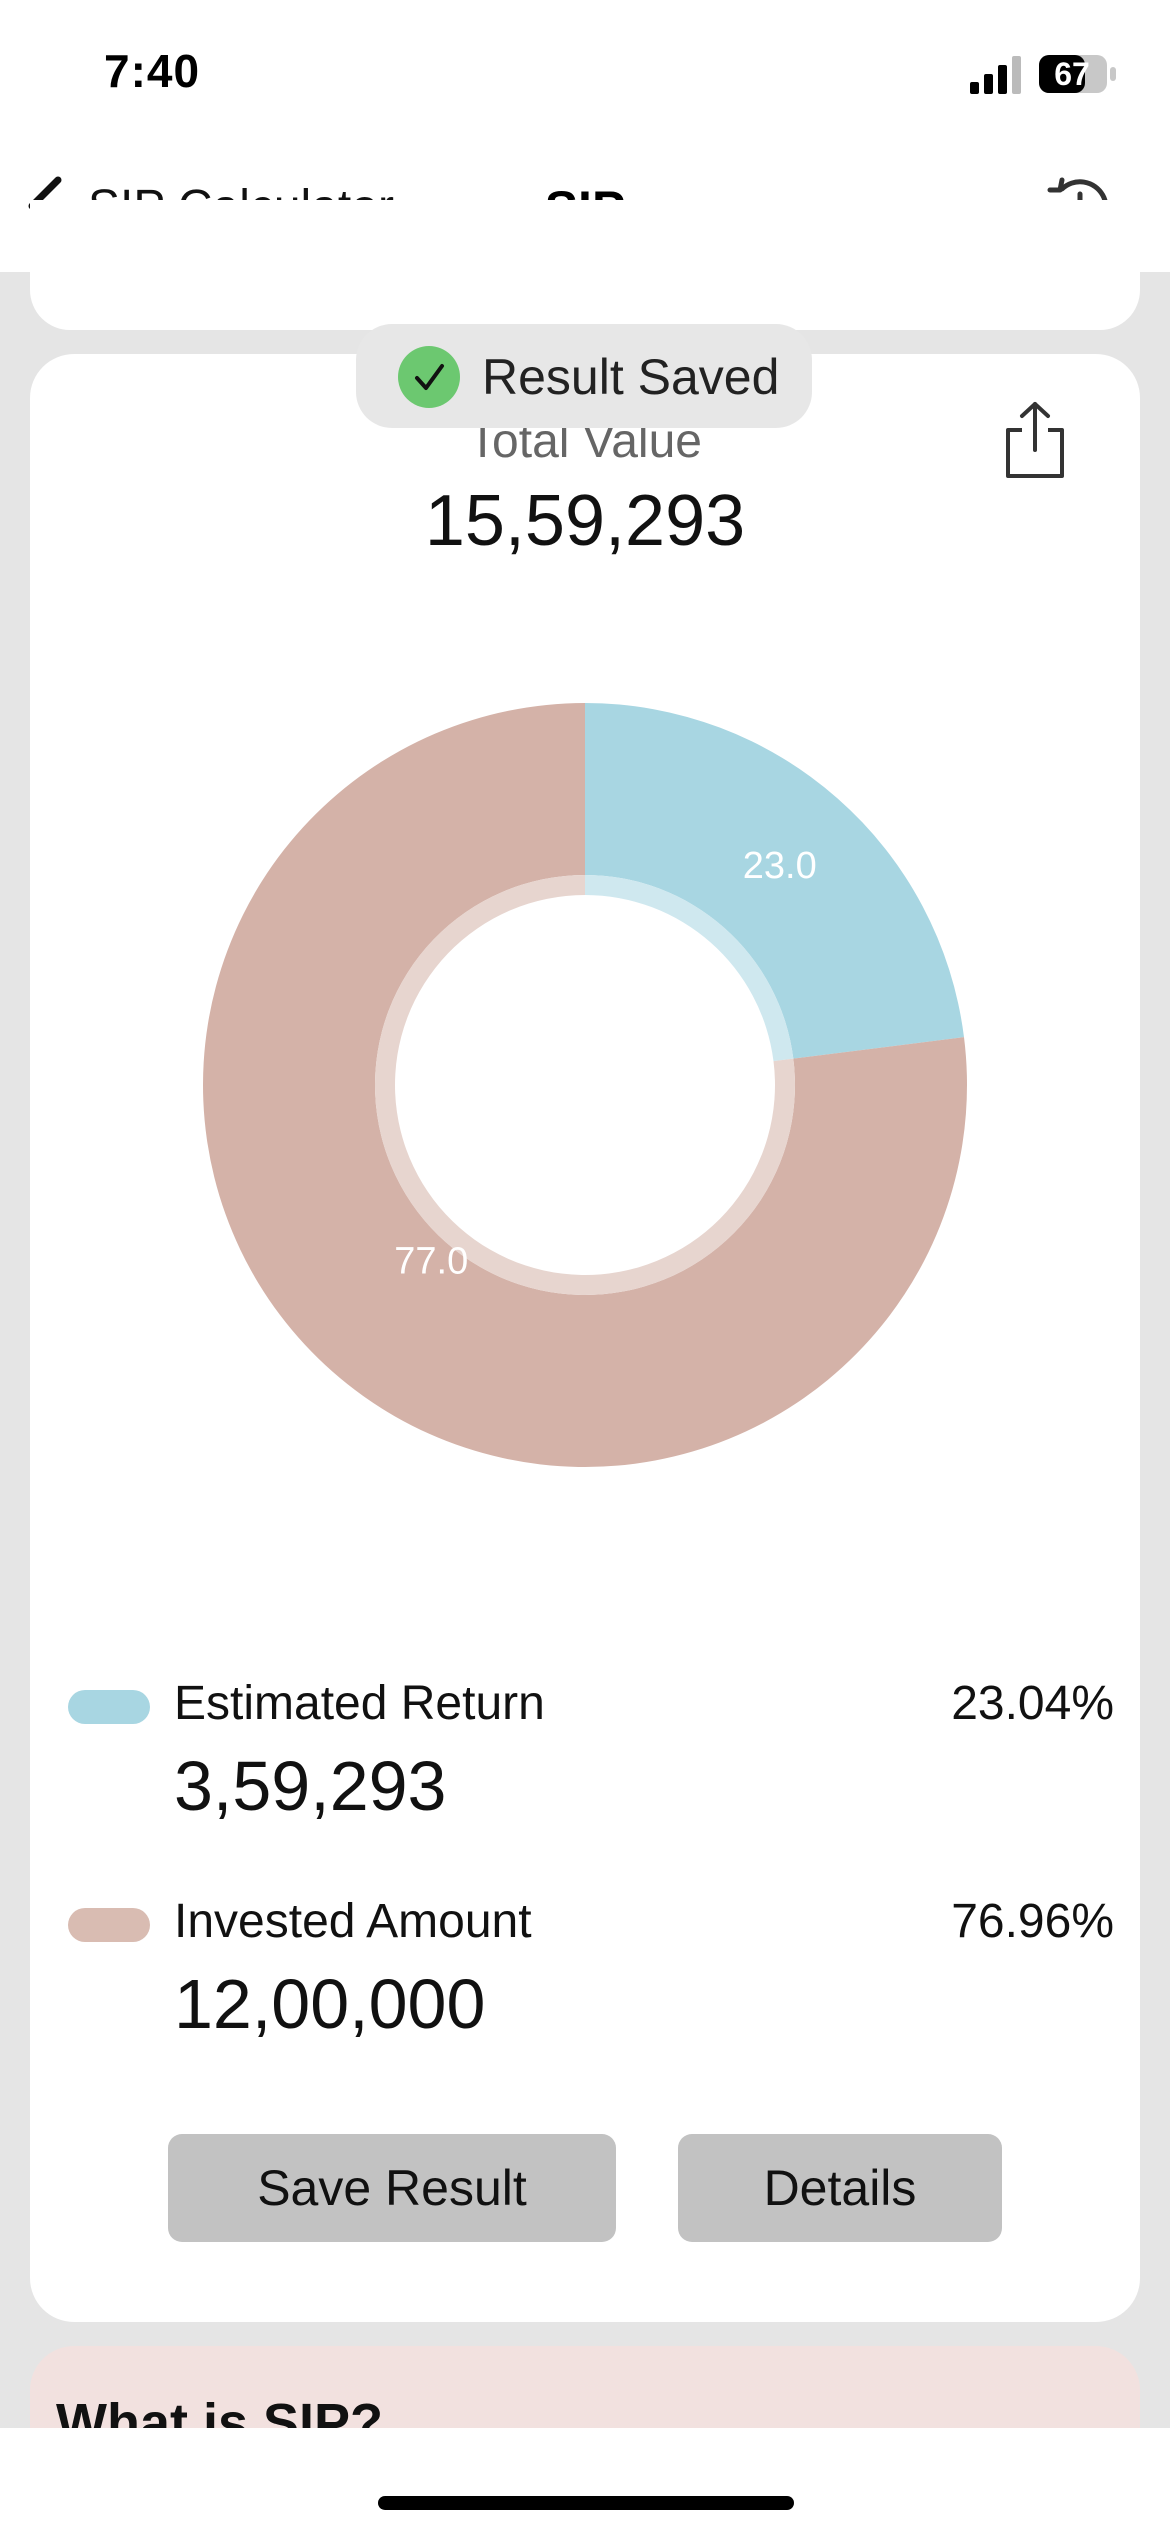 The height and width of the screenshot is (2532, 1170). I want to click on donut-slice-estimated-return, so click(774, 881).